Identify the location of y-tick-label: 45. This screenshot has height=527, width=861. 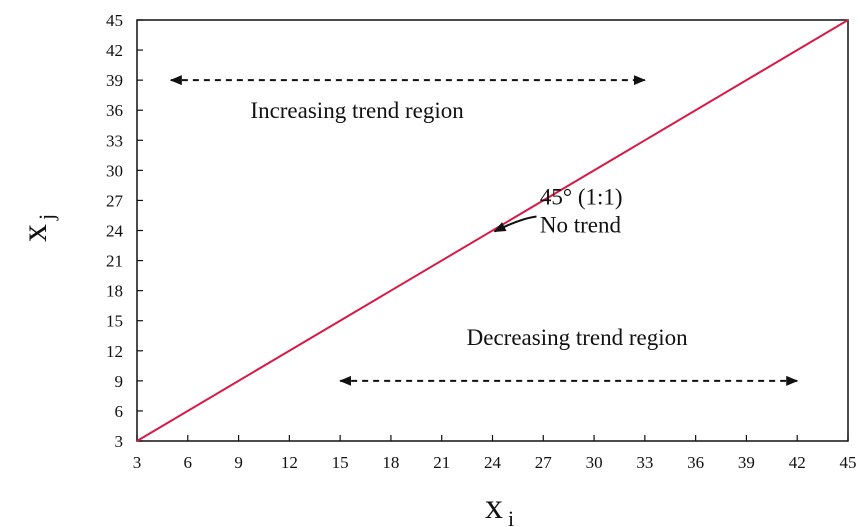
(114, 20).